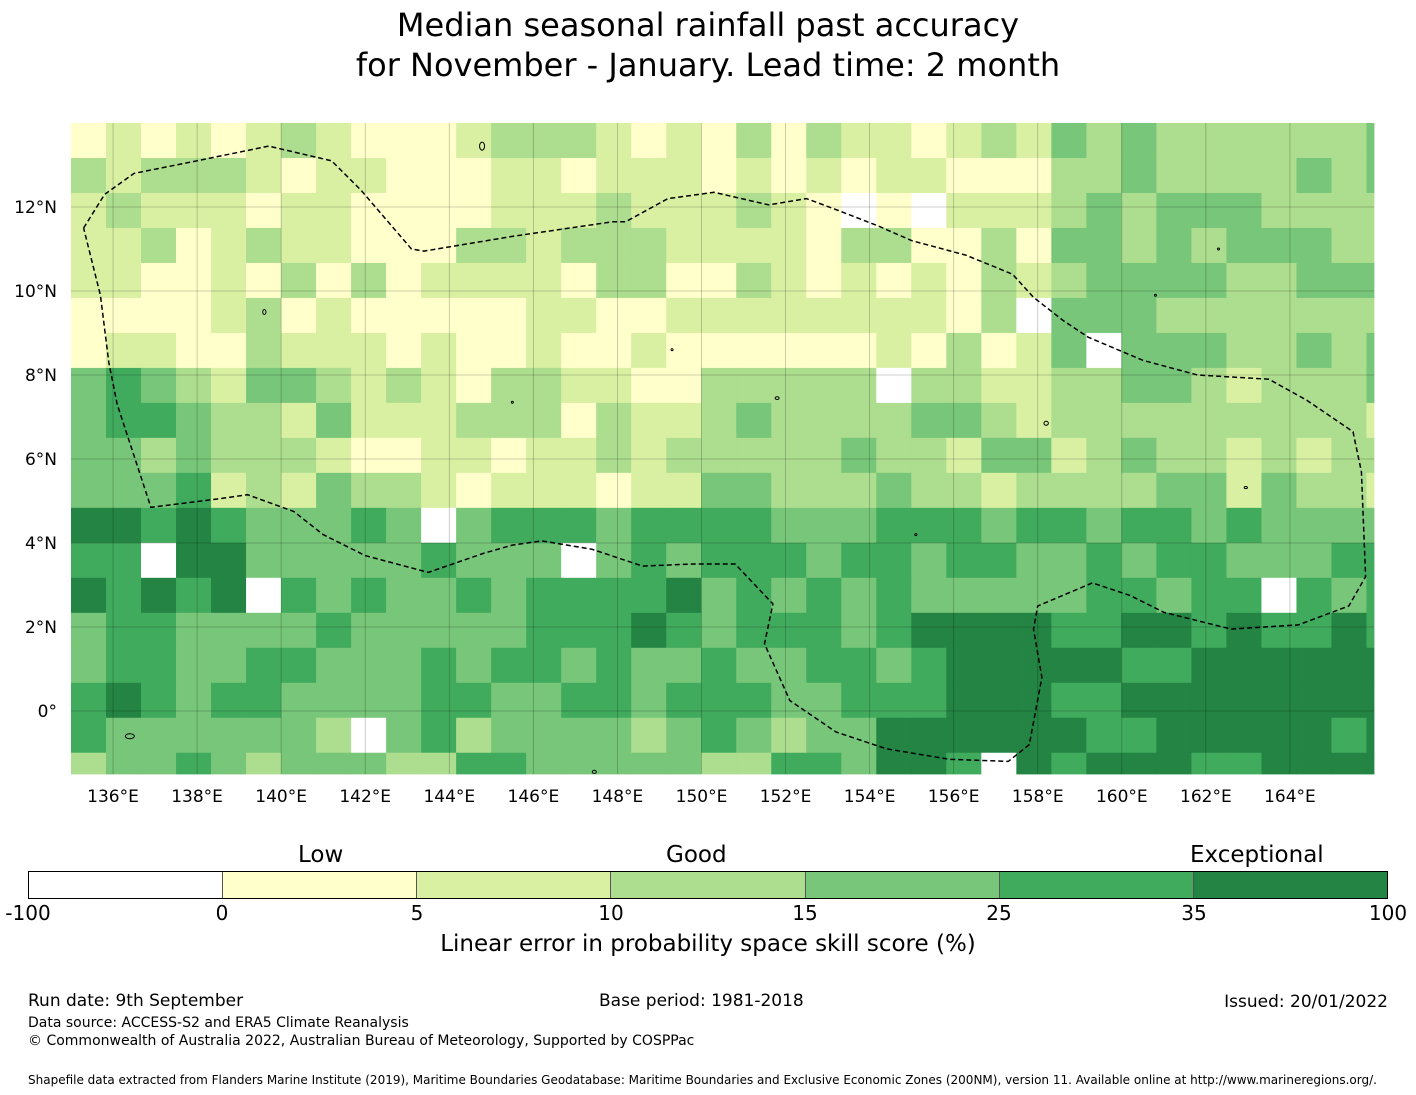 This screenshot has height=1095, width=1416. I want to click on longitude-tick-label: 152°E, so click(786, 797).